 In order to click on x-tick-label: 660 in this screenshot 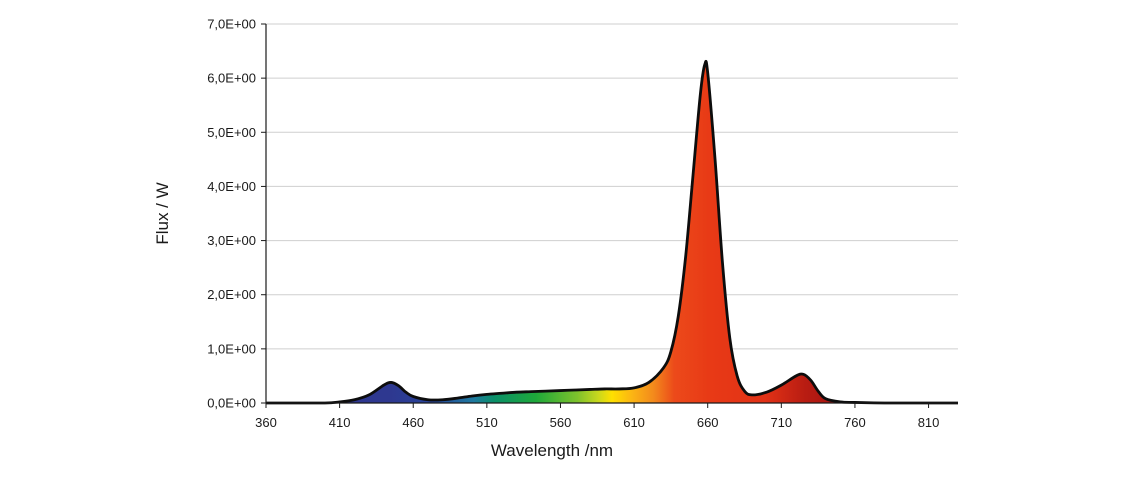, I will do `click(708, 422)`.